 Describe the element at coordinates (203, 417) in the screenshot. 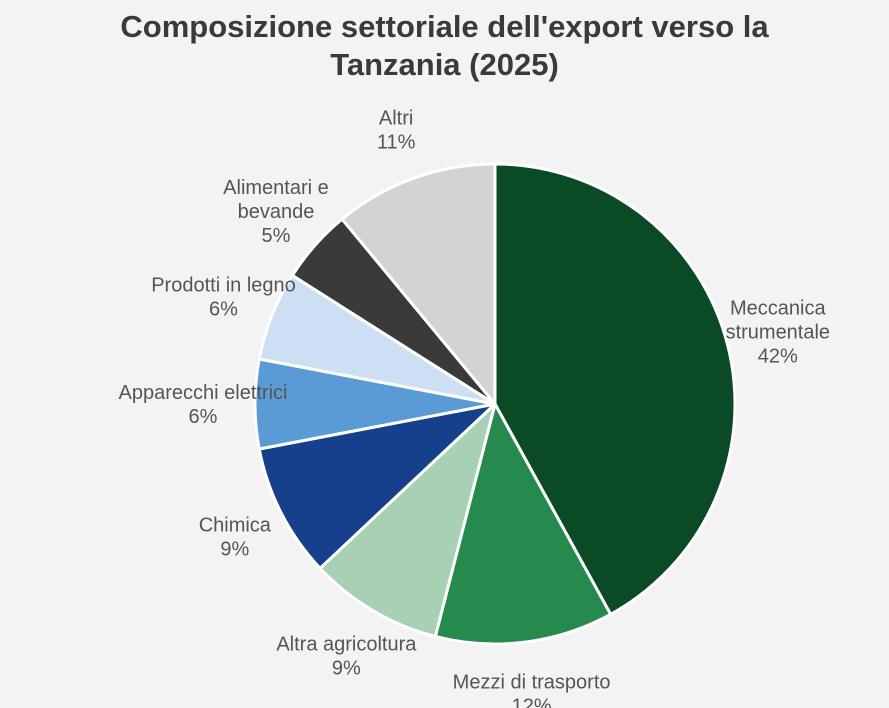

I see `pie-label-4-percent: 6%` at that location.